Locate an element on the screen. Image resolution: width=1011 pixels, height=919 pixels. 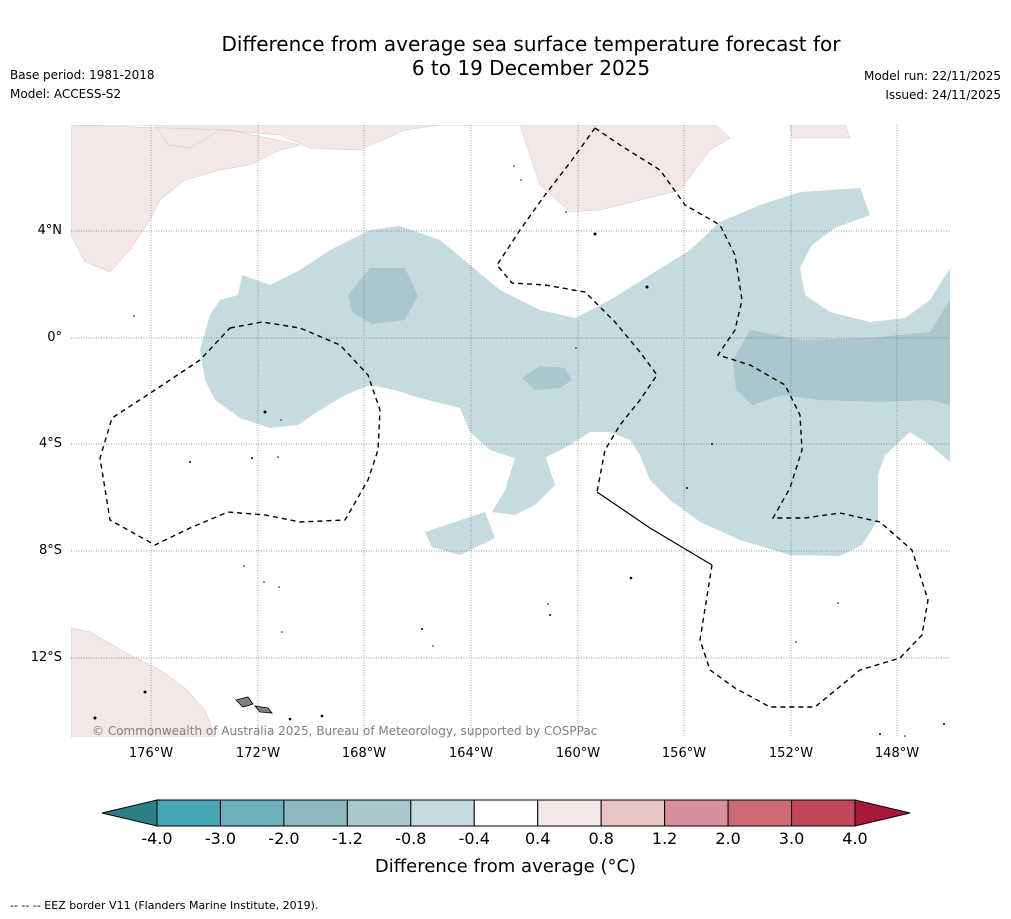
island-upolu is located at coordinates (263, 709).